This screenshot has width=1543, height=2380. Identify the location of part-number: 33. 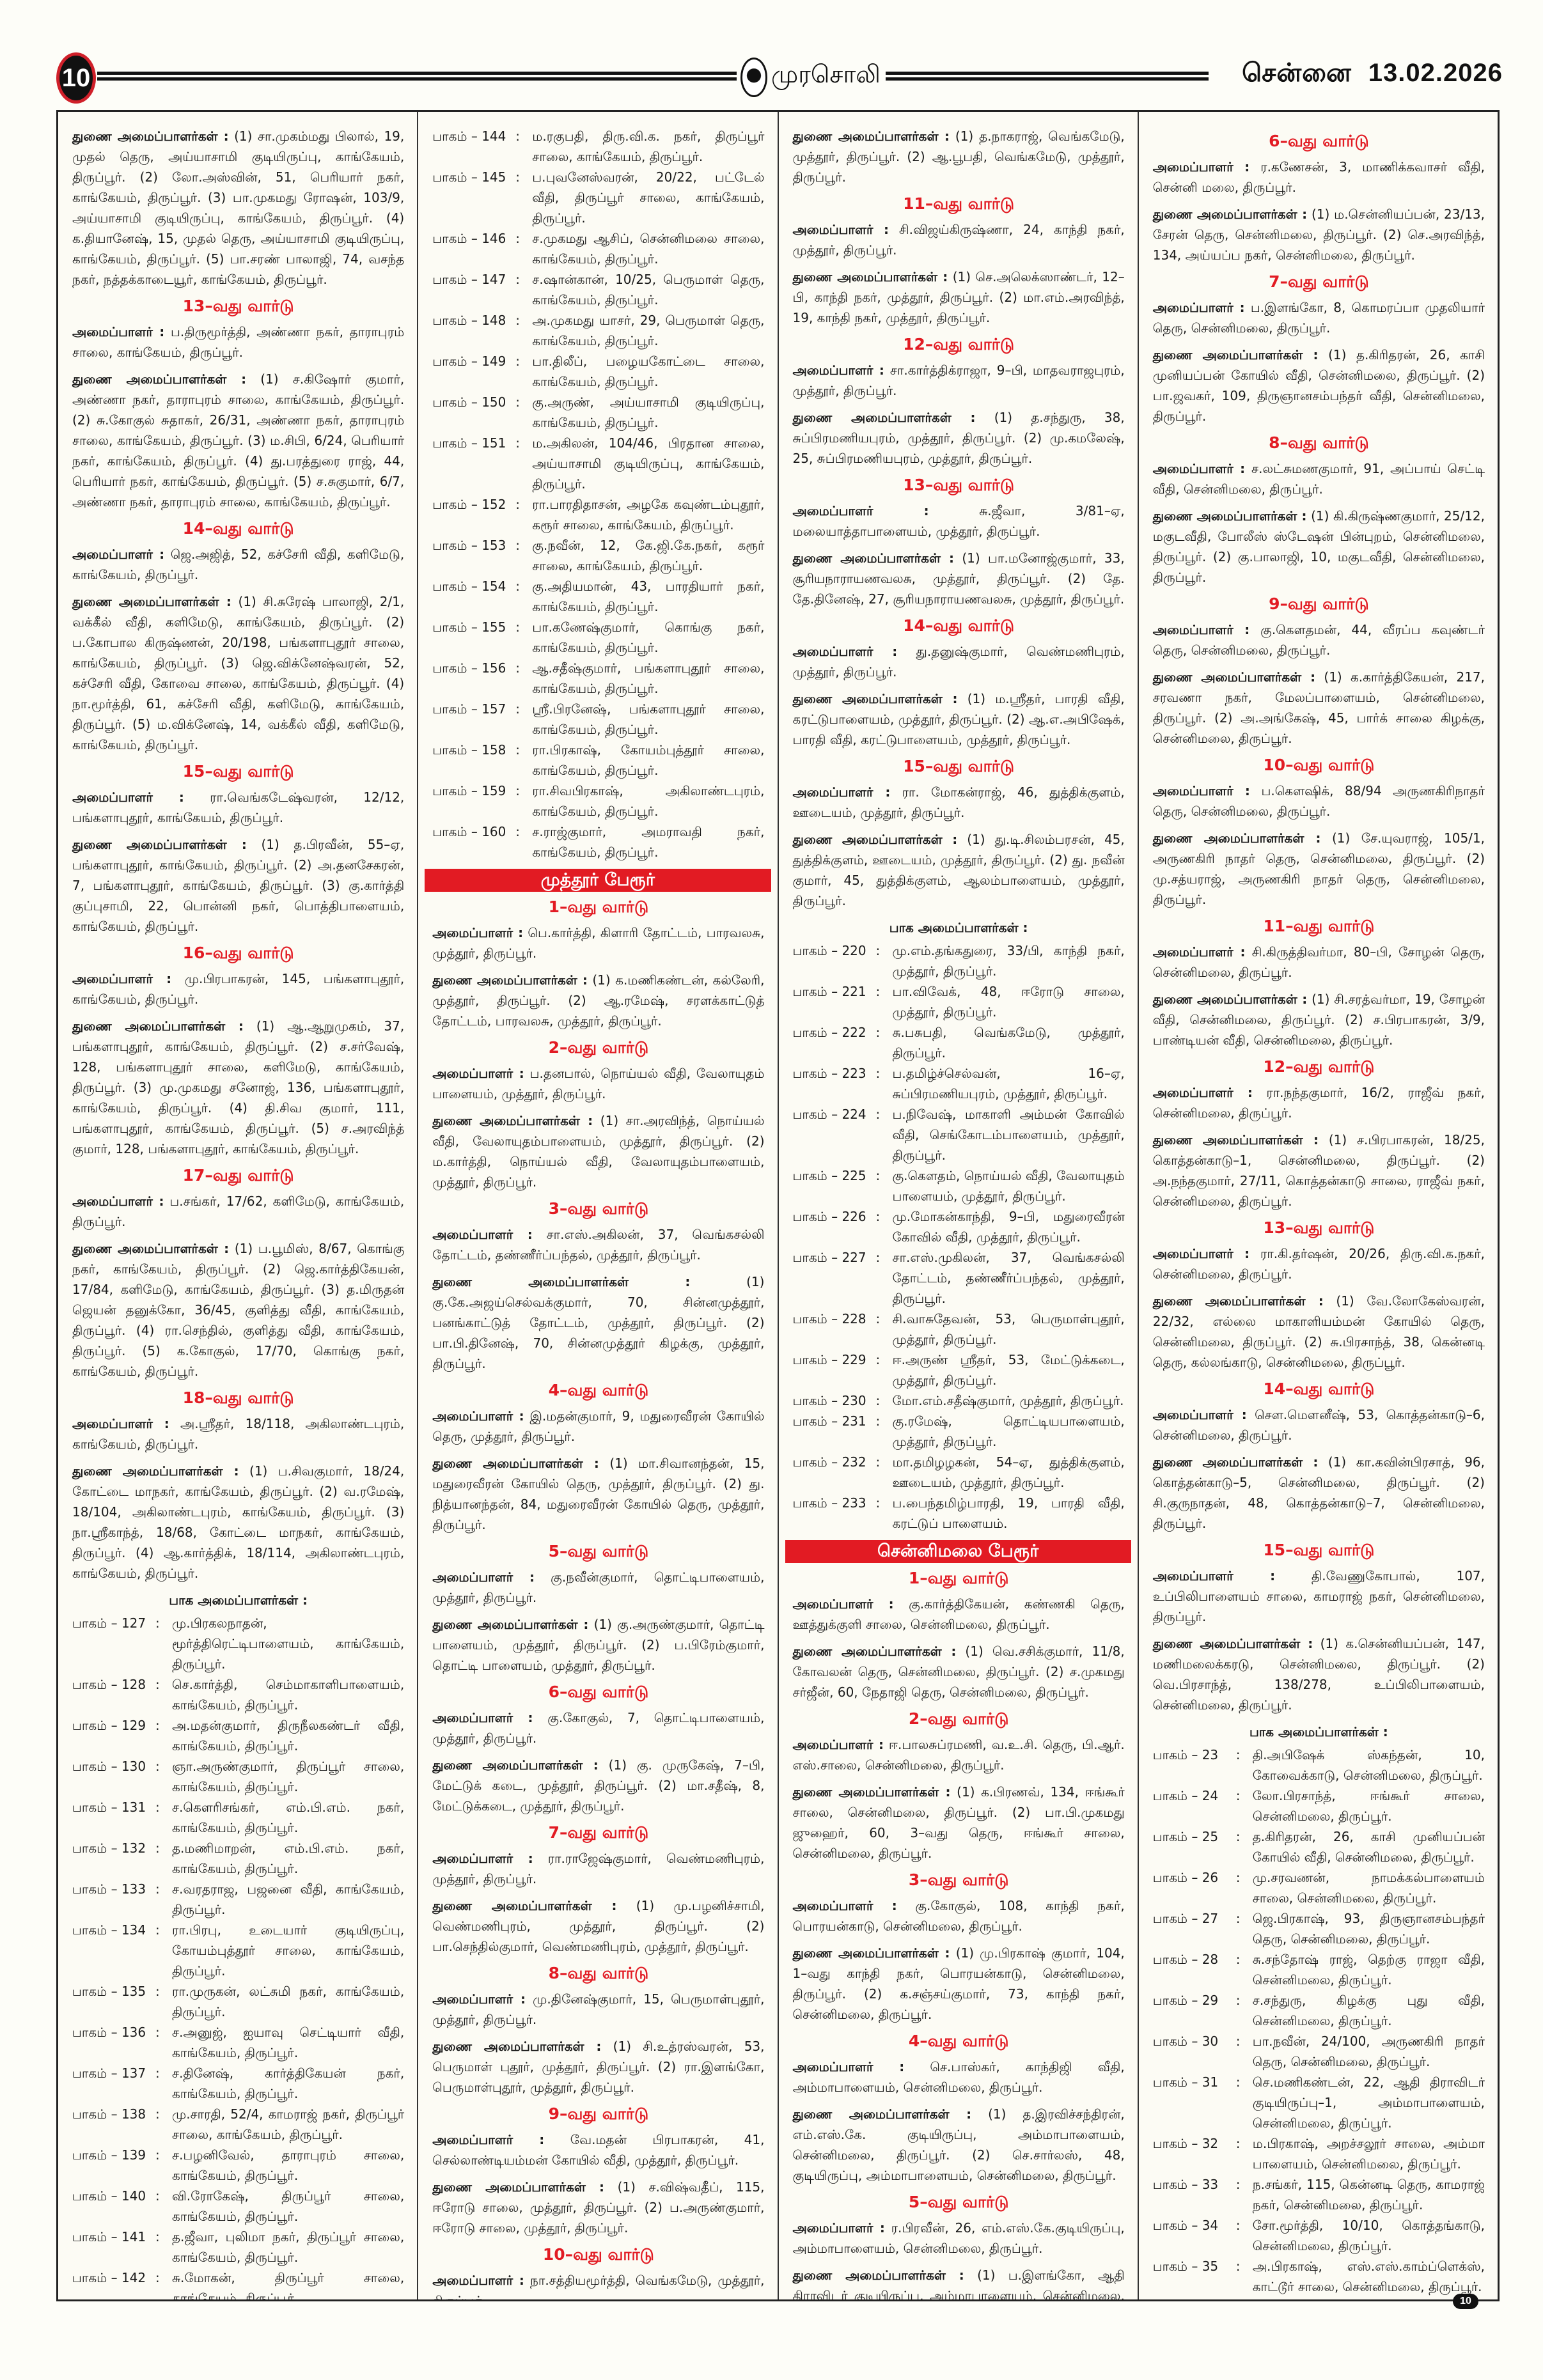
(1210, 2184).